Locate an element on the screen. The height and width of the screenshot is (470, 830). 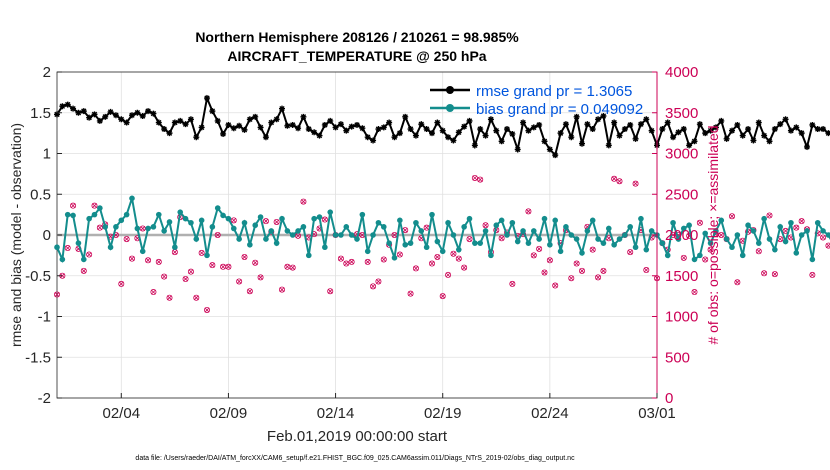
right-tick-label: 4000 is located at coordinates (681, 72).